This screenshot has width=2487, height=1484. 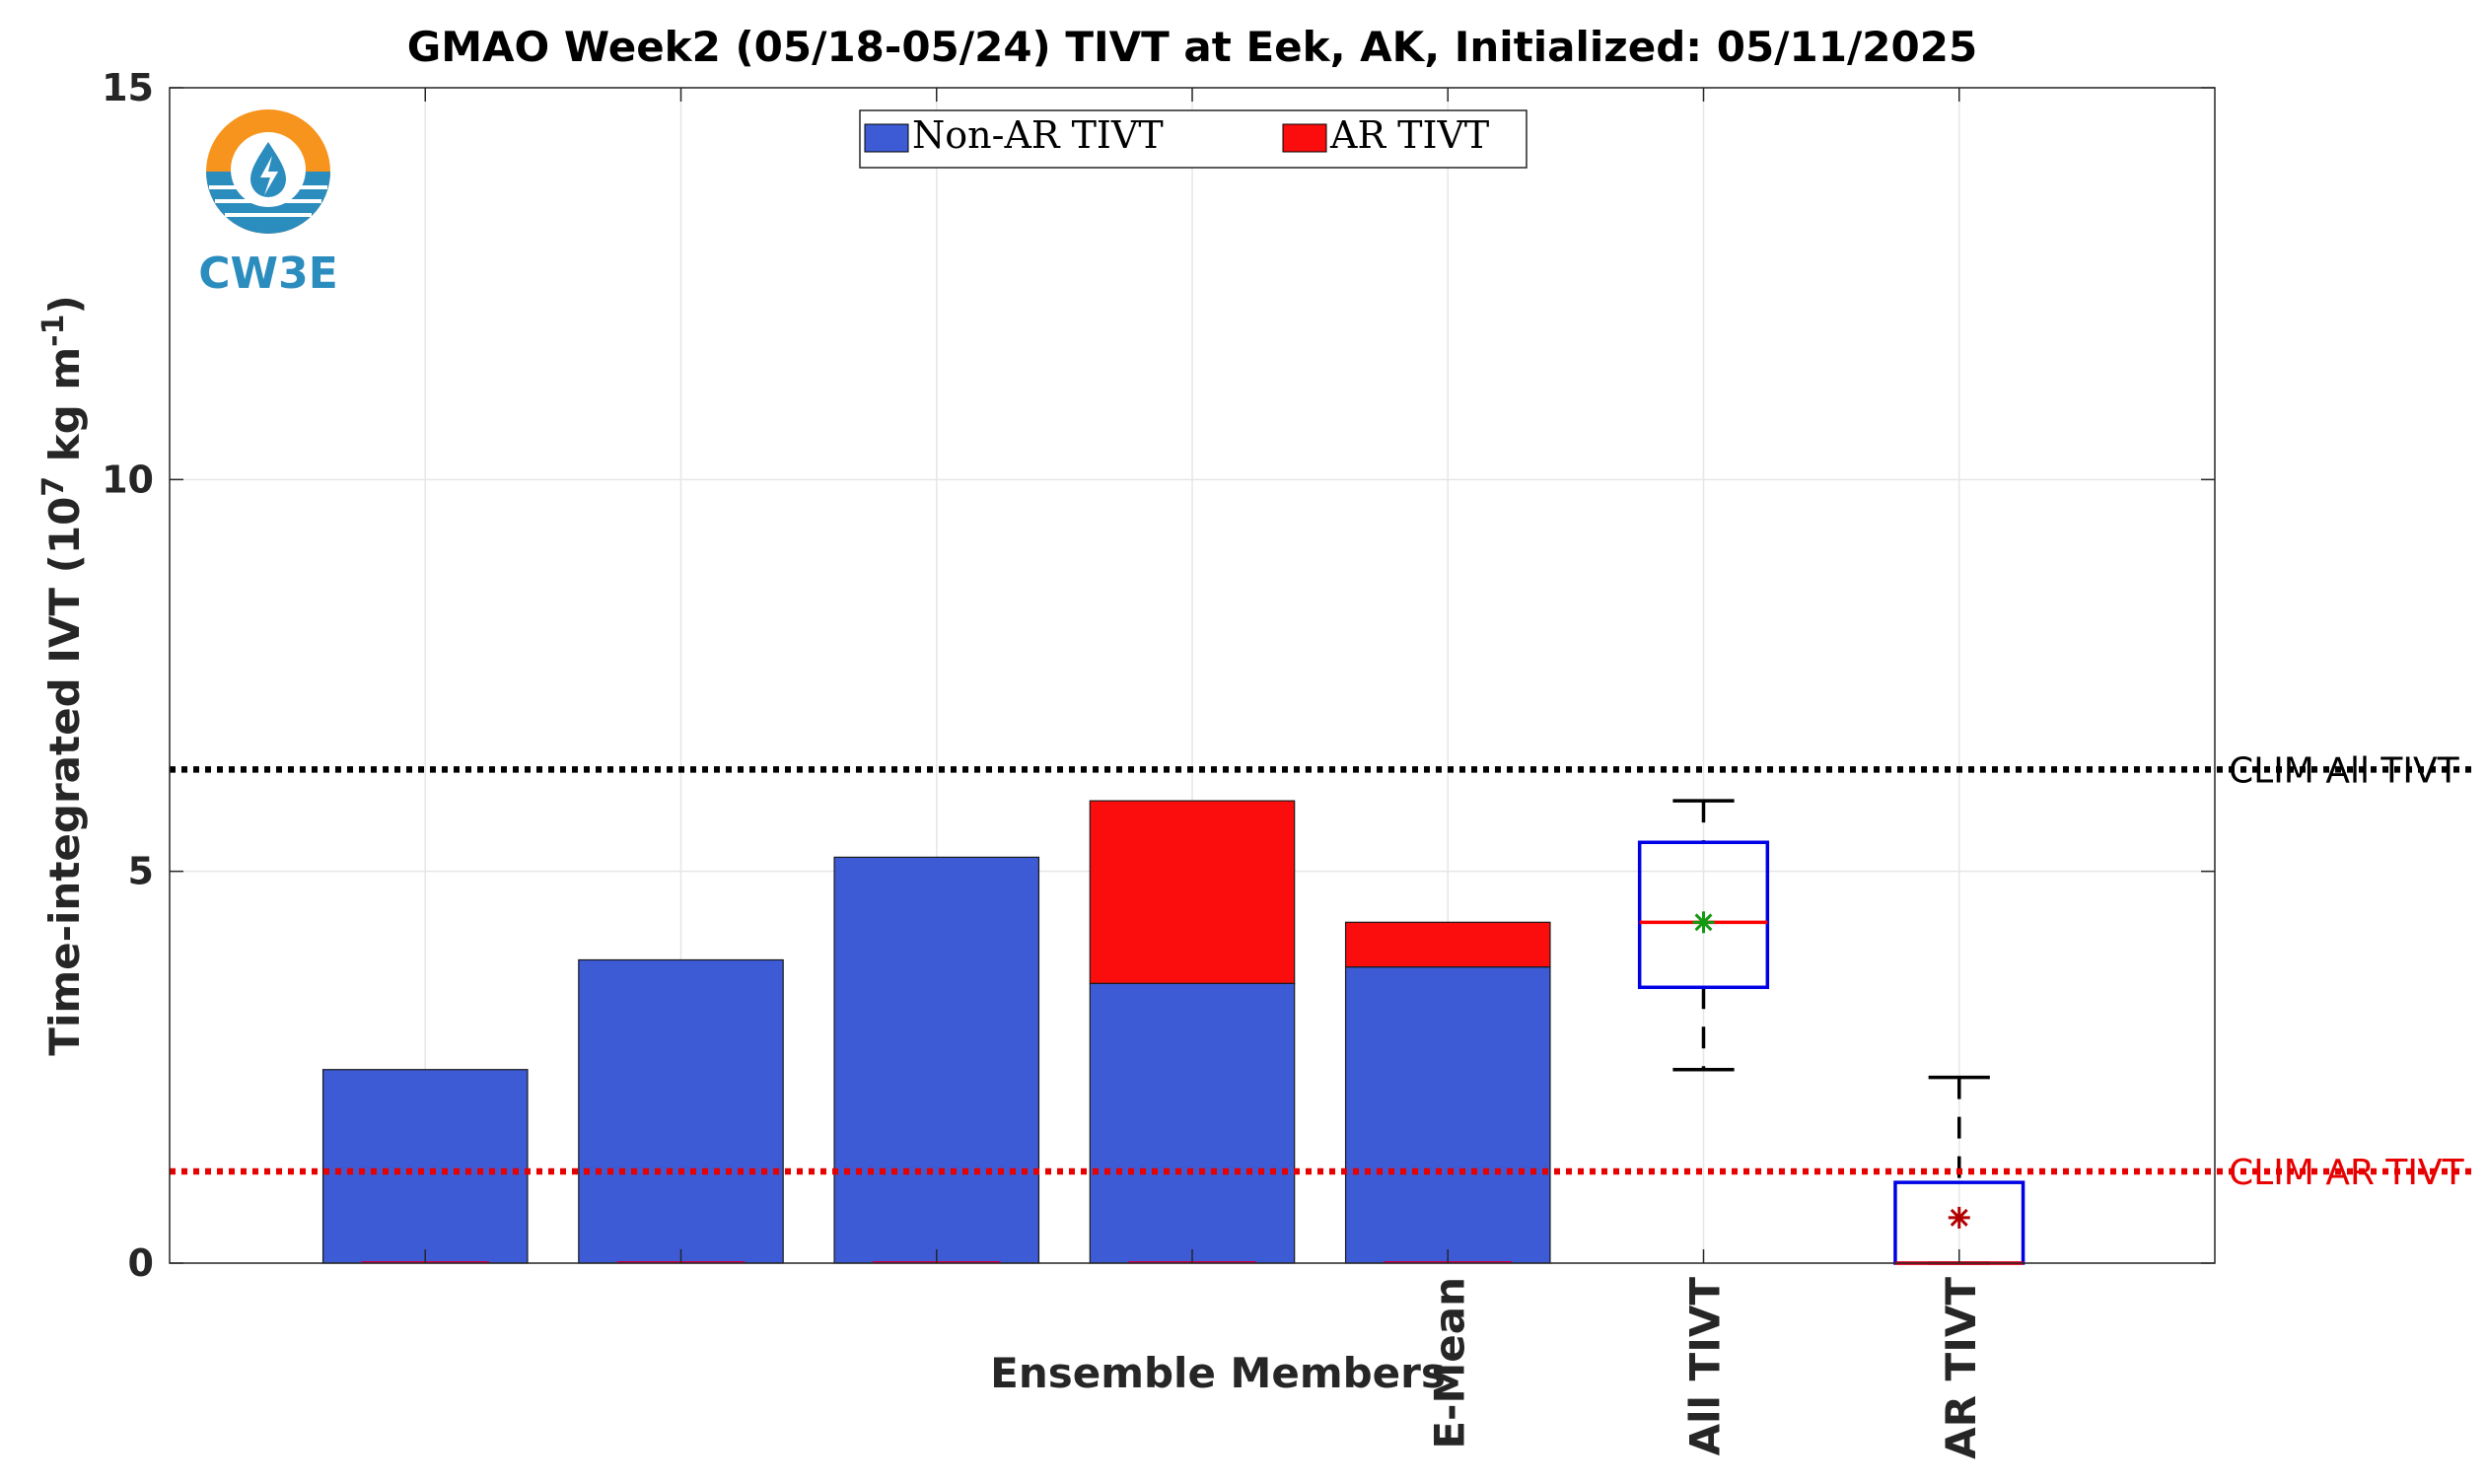 I want to click on legend-box, so click(x=1193, y=139).